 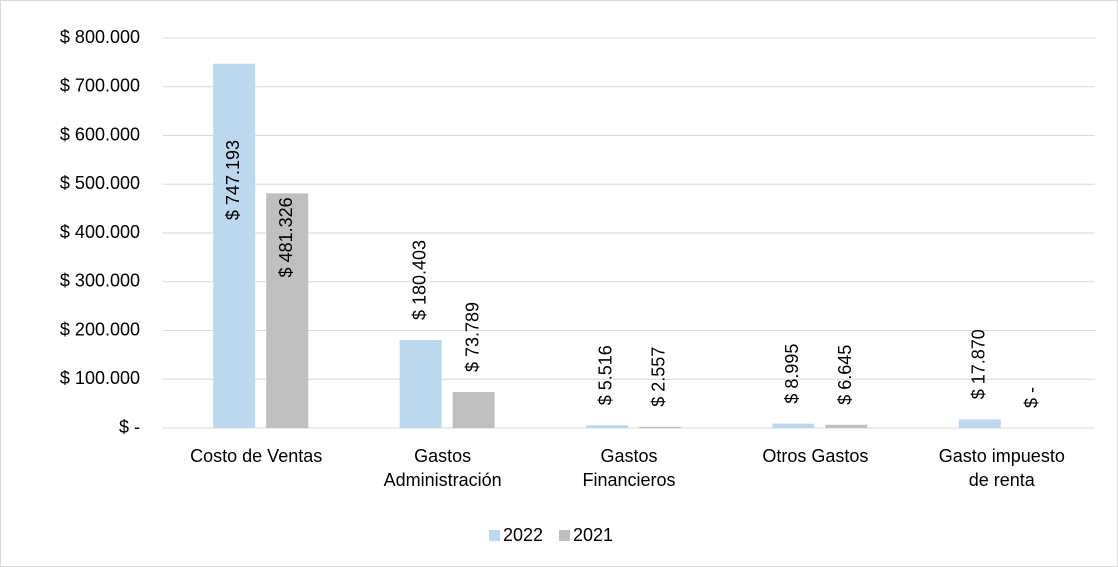 What do you see at coordinates (628, 468) in the screenshot?
I see `x-tick-label: Gastos Financieros` at bounding box center [628, 468].